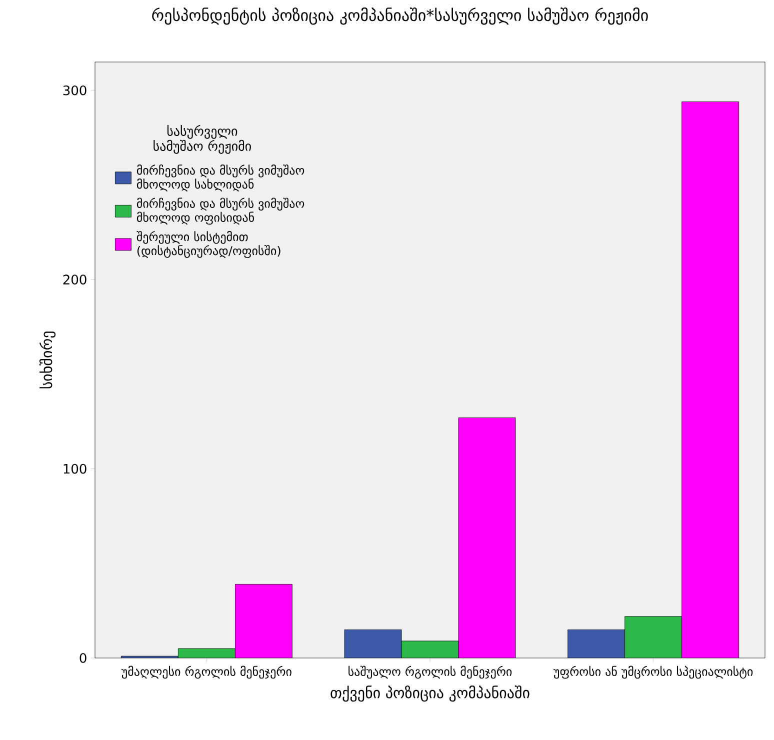 The width and height of the screenshot is (774, 740). I want to click on x-tick-label: საშუალო რგოლის მენეჯერი, so click(430, 672).